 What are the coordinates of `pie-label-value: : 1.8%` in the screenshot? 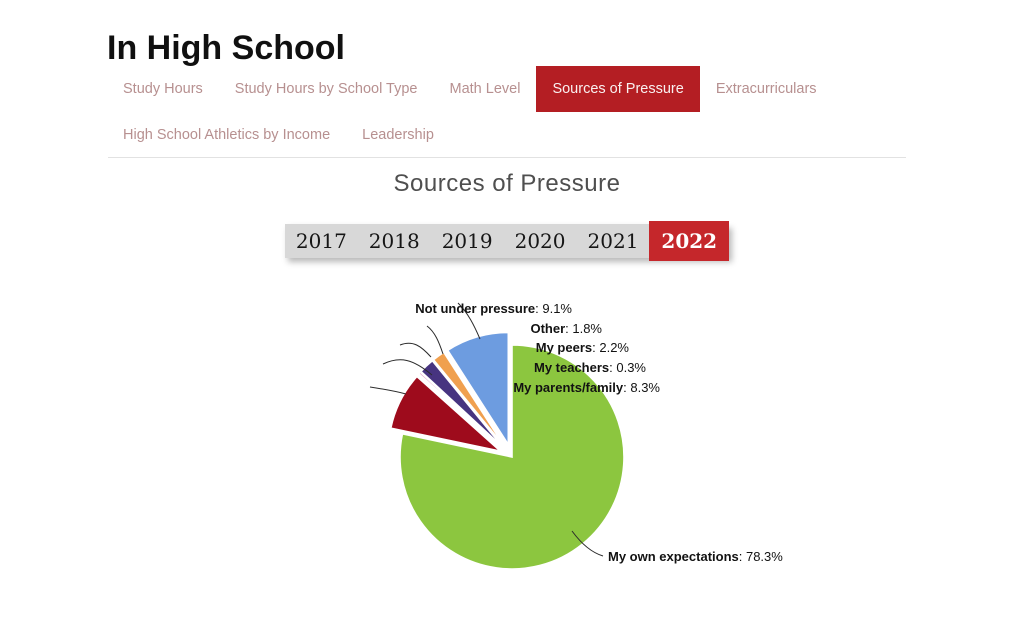 It's located at (583, 328).